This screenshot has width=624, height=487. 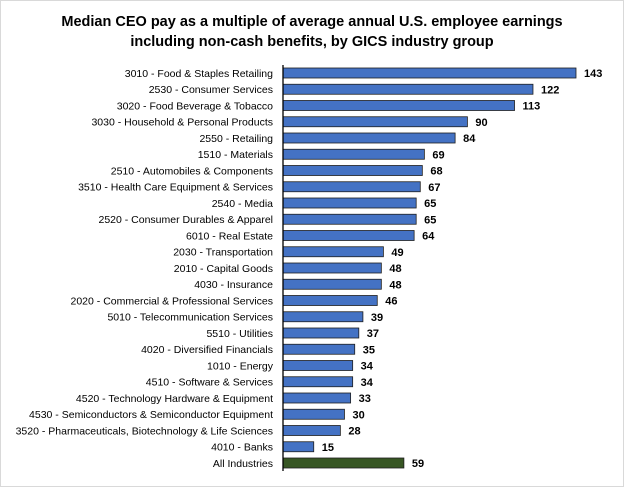 I want to click on category-label: 2550 - Retailing, so click(x=236, y=139).